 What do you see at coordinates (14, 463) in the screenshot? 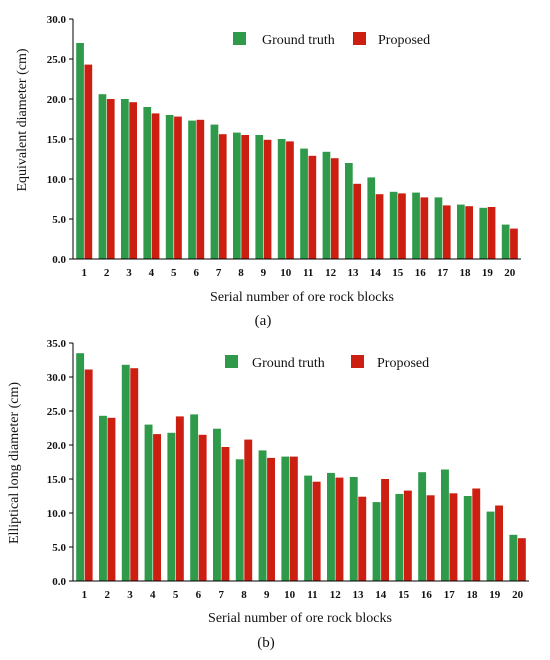
I see `y-axis-label: Elliptical long diameter (cm)` at bounding box center [14, 463].